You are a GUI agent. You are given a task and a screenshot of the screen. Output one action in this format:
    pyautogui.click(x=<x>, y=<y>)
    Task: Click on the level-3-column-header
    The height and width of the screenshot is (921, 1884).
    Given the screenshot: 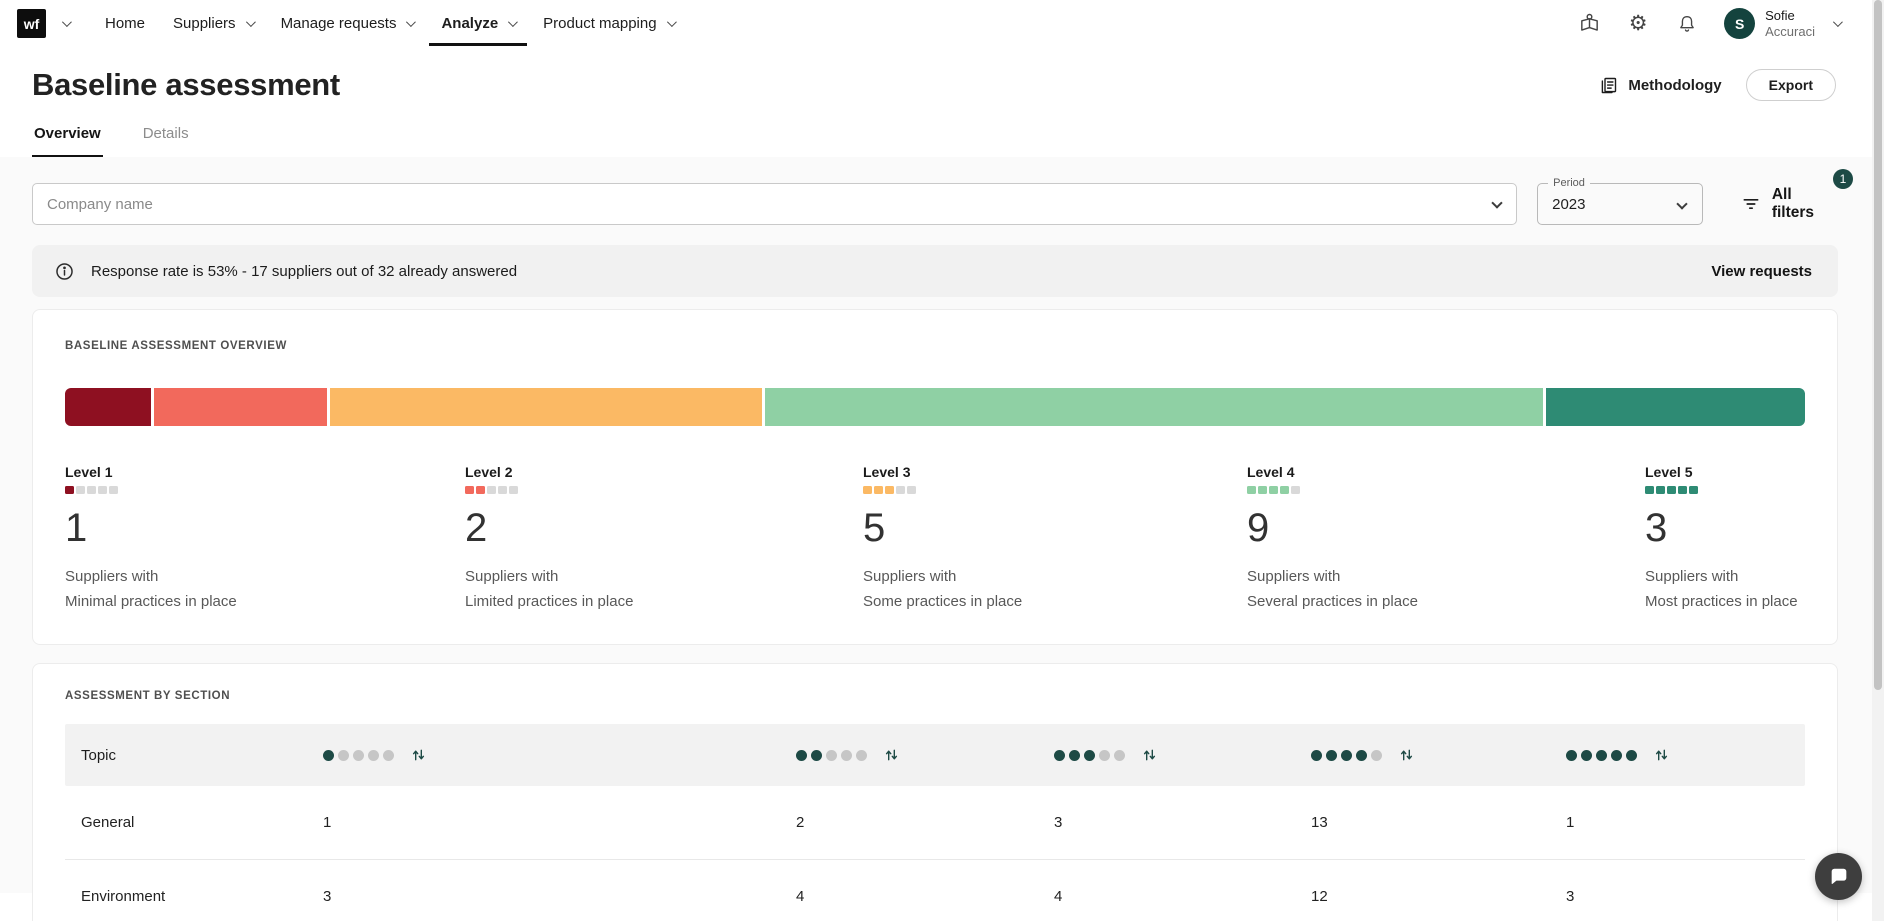 What is the action you would take?
    pyautogui.click(x=1182, y=755)
    